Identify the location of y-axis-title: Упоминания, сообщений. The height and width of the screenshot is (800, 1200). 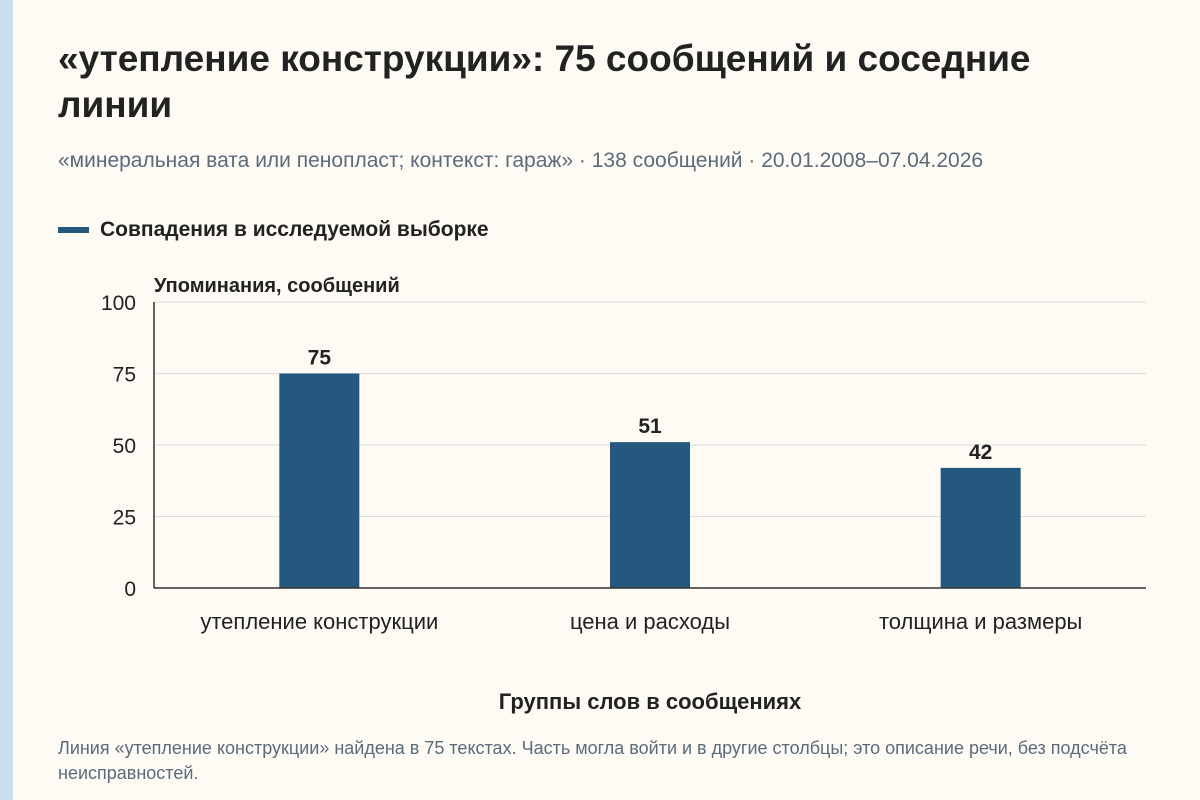
(277, 286).